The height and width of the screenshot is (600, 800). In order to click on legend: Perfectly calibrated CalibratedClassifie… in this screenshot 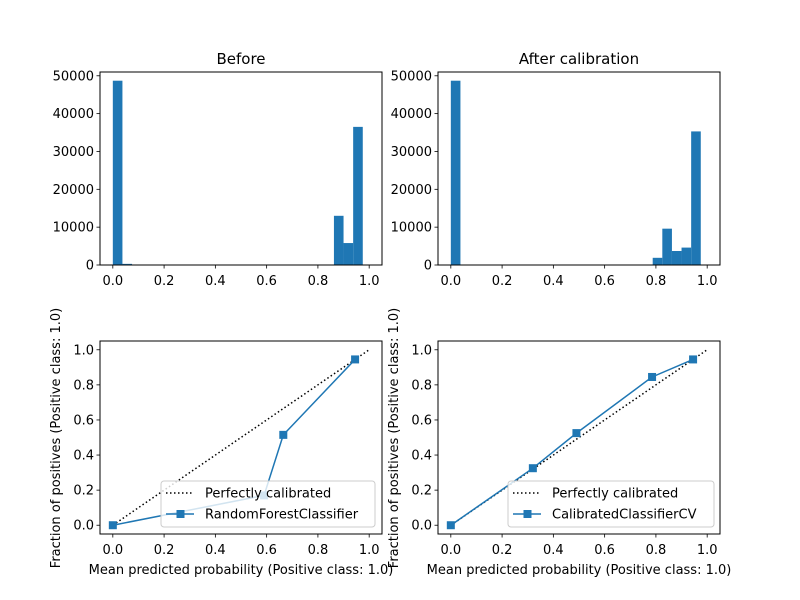, I will do `click(611, 504)`.